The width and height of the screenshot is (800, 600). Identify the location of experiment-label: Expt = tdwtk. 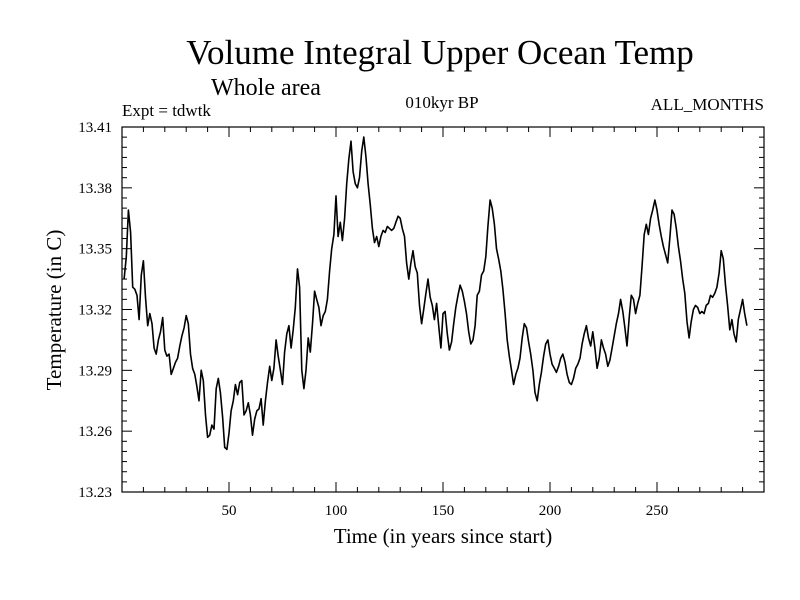
(166, 110).